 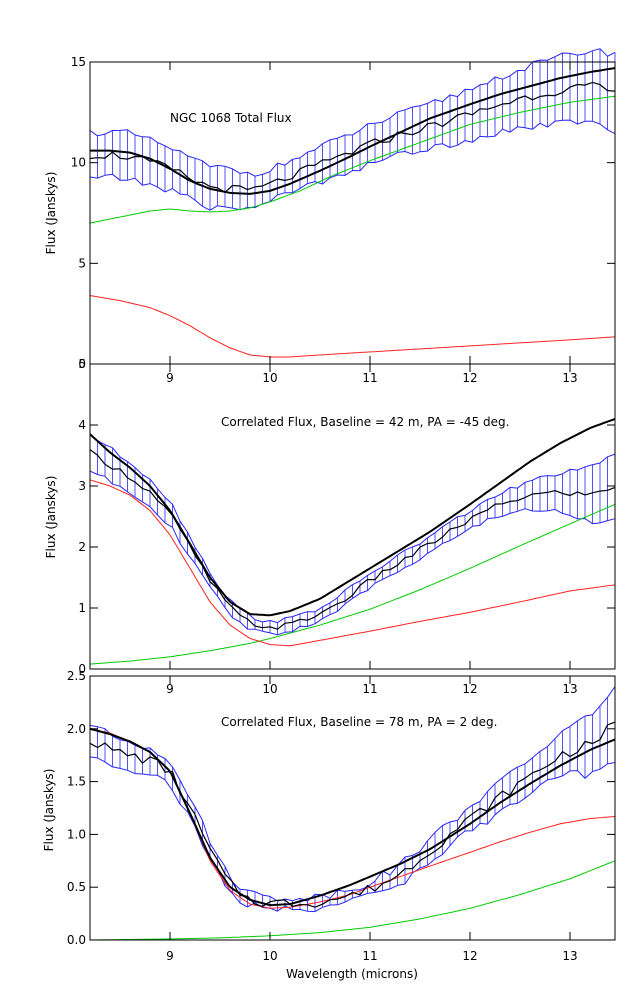 I want to click on panel-2-green-line, so click(x=352, y=584).